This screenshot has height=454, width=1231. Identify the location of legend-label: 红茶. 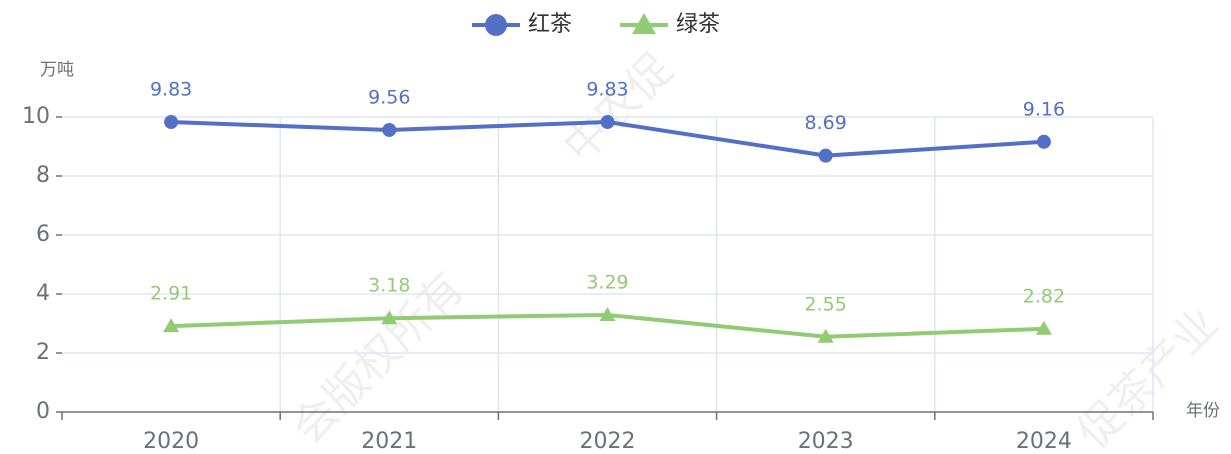
(550, 24).